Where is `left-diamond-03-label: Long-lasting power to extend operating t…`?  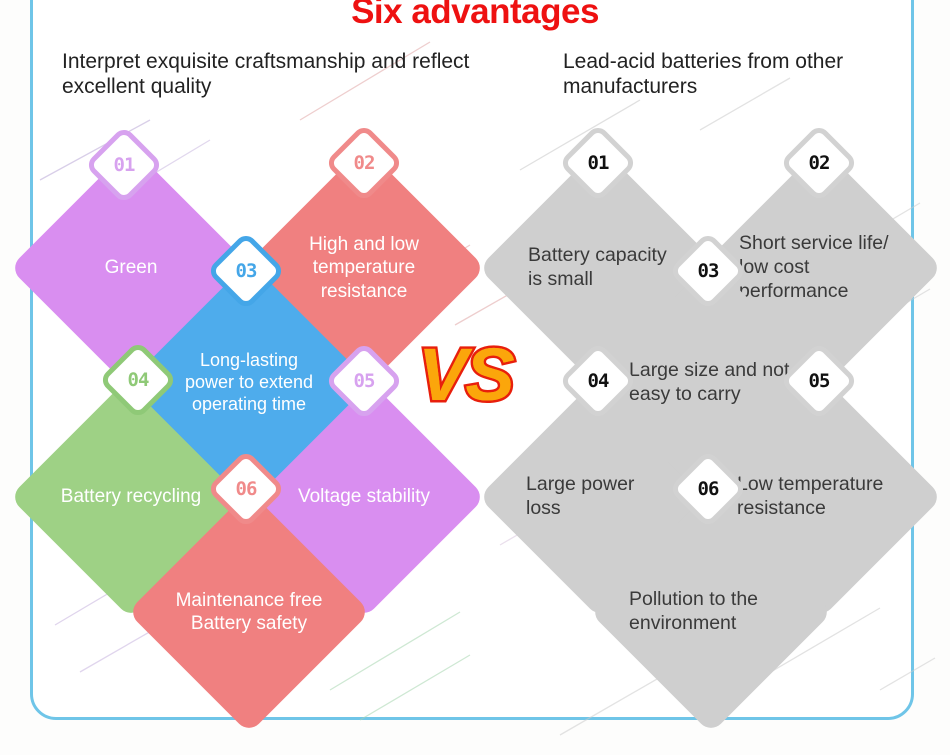 left-diamond-03-label: Long-lasting power to extend operating t… is located at coordinates (249, 382).